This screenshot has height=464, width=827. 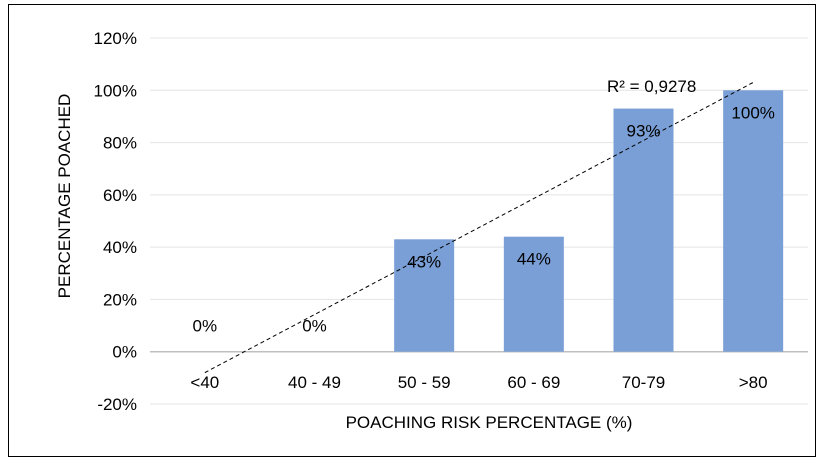 I want to click on y-tick-label: 40%, so click(x=120, y=247).